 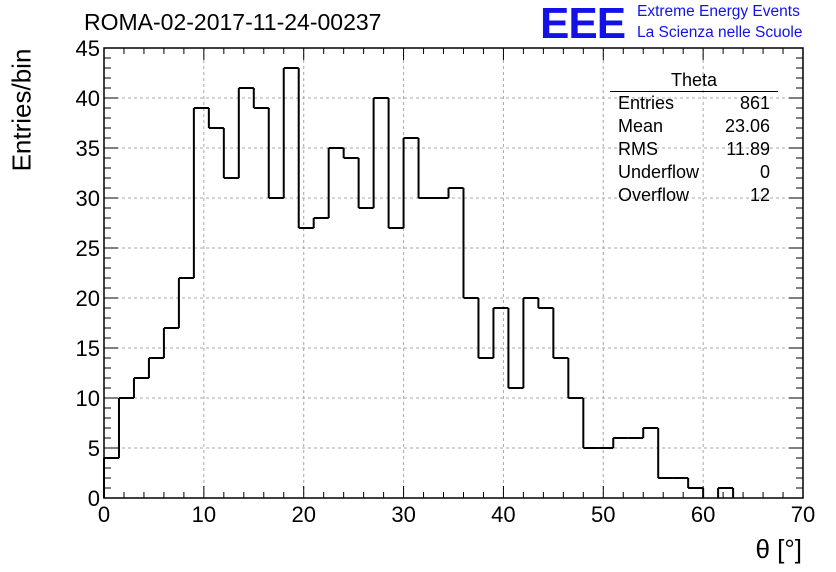 I want to click on stats-row: Underflow 0, so click(x=694, y=172).